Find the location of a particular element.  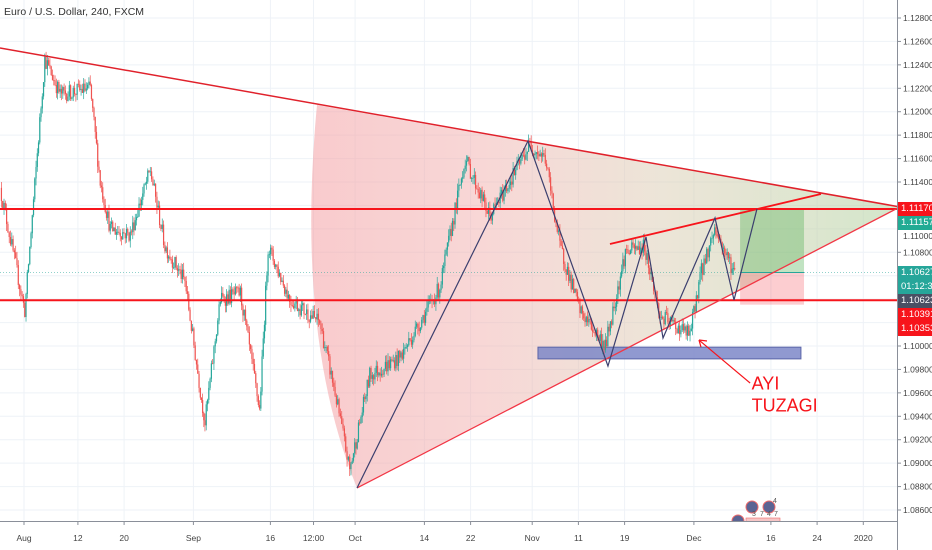

economic-event-icon is located at coordinates (769, 507).